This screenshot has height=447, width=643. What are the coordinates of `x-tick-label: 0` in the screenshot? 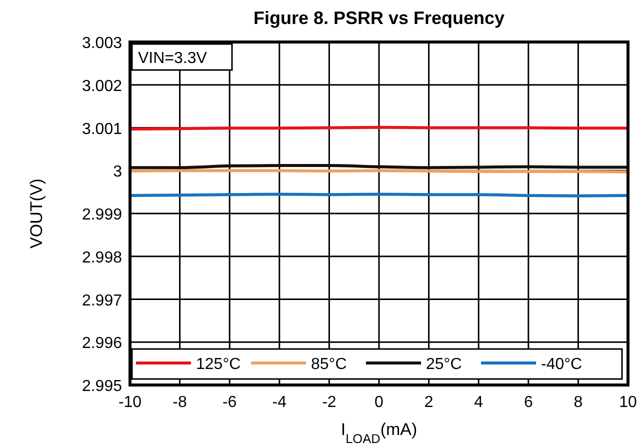 It's located at (379, 402).